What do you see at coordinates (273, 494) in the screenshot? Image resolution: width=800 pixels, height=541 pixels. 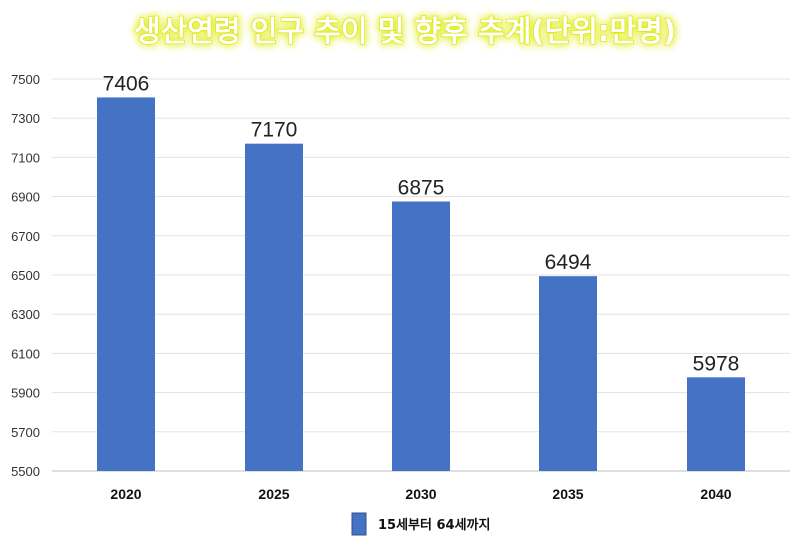 I see `x-tick-label: 2025` at bounding box center [273, 494].